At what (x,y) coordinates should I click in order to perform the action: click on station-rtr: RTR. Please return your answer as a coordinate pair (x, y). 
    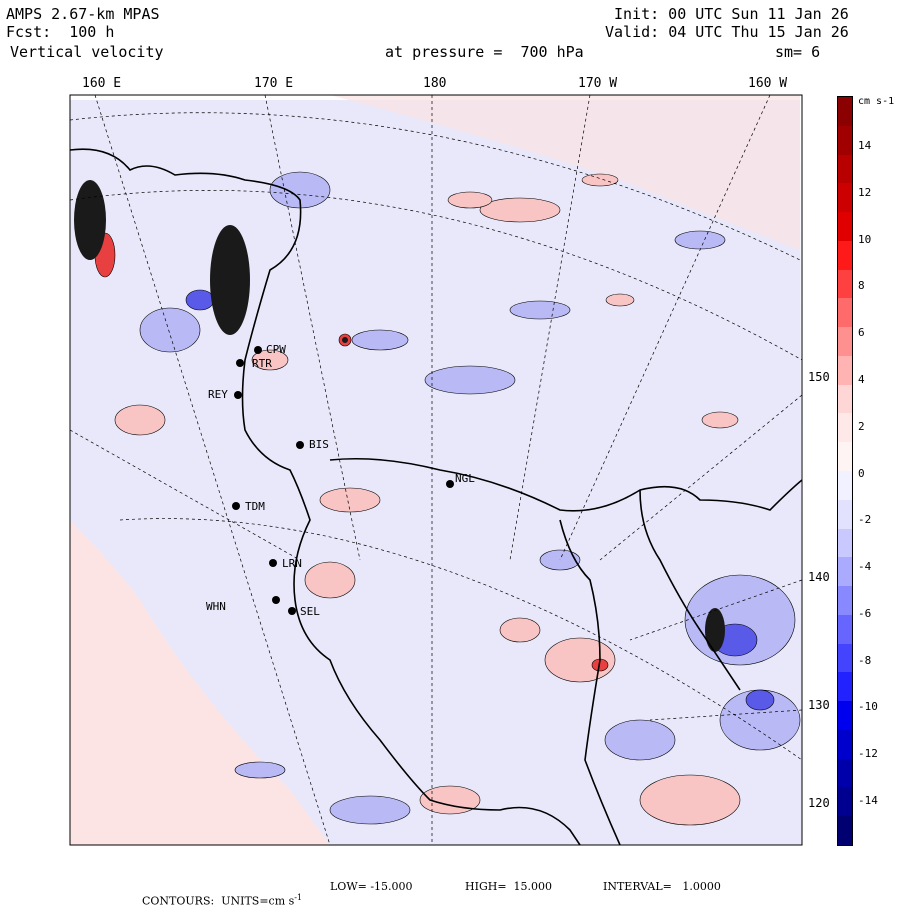
    Looking at the image, I should click on (262, 363).